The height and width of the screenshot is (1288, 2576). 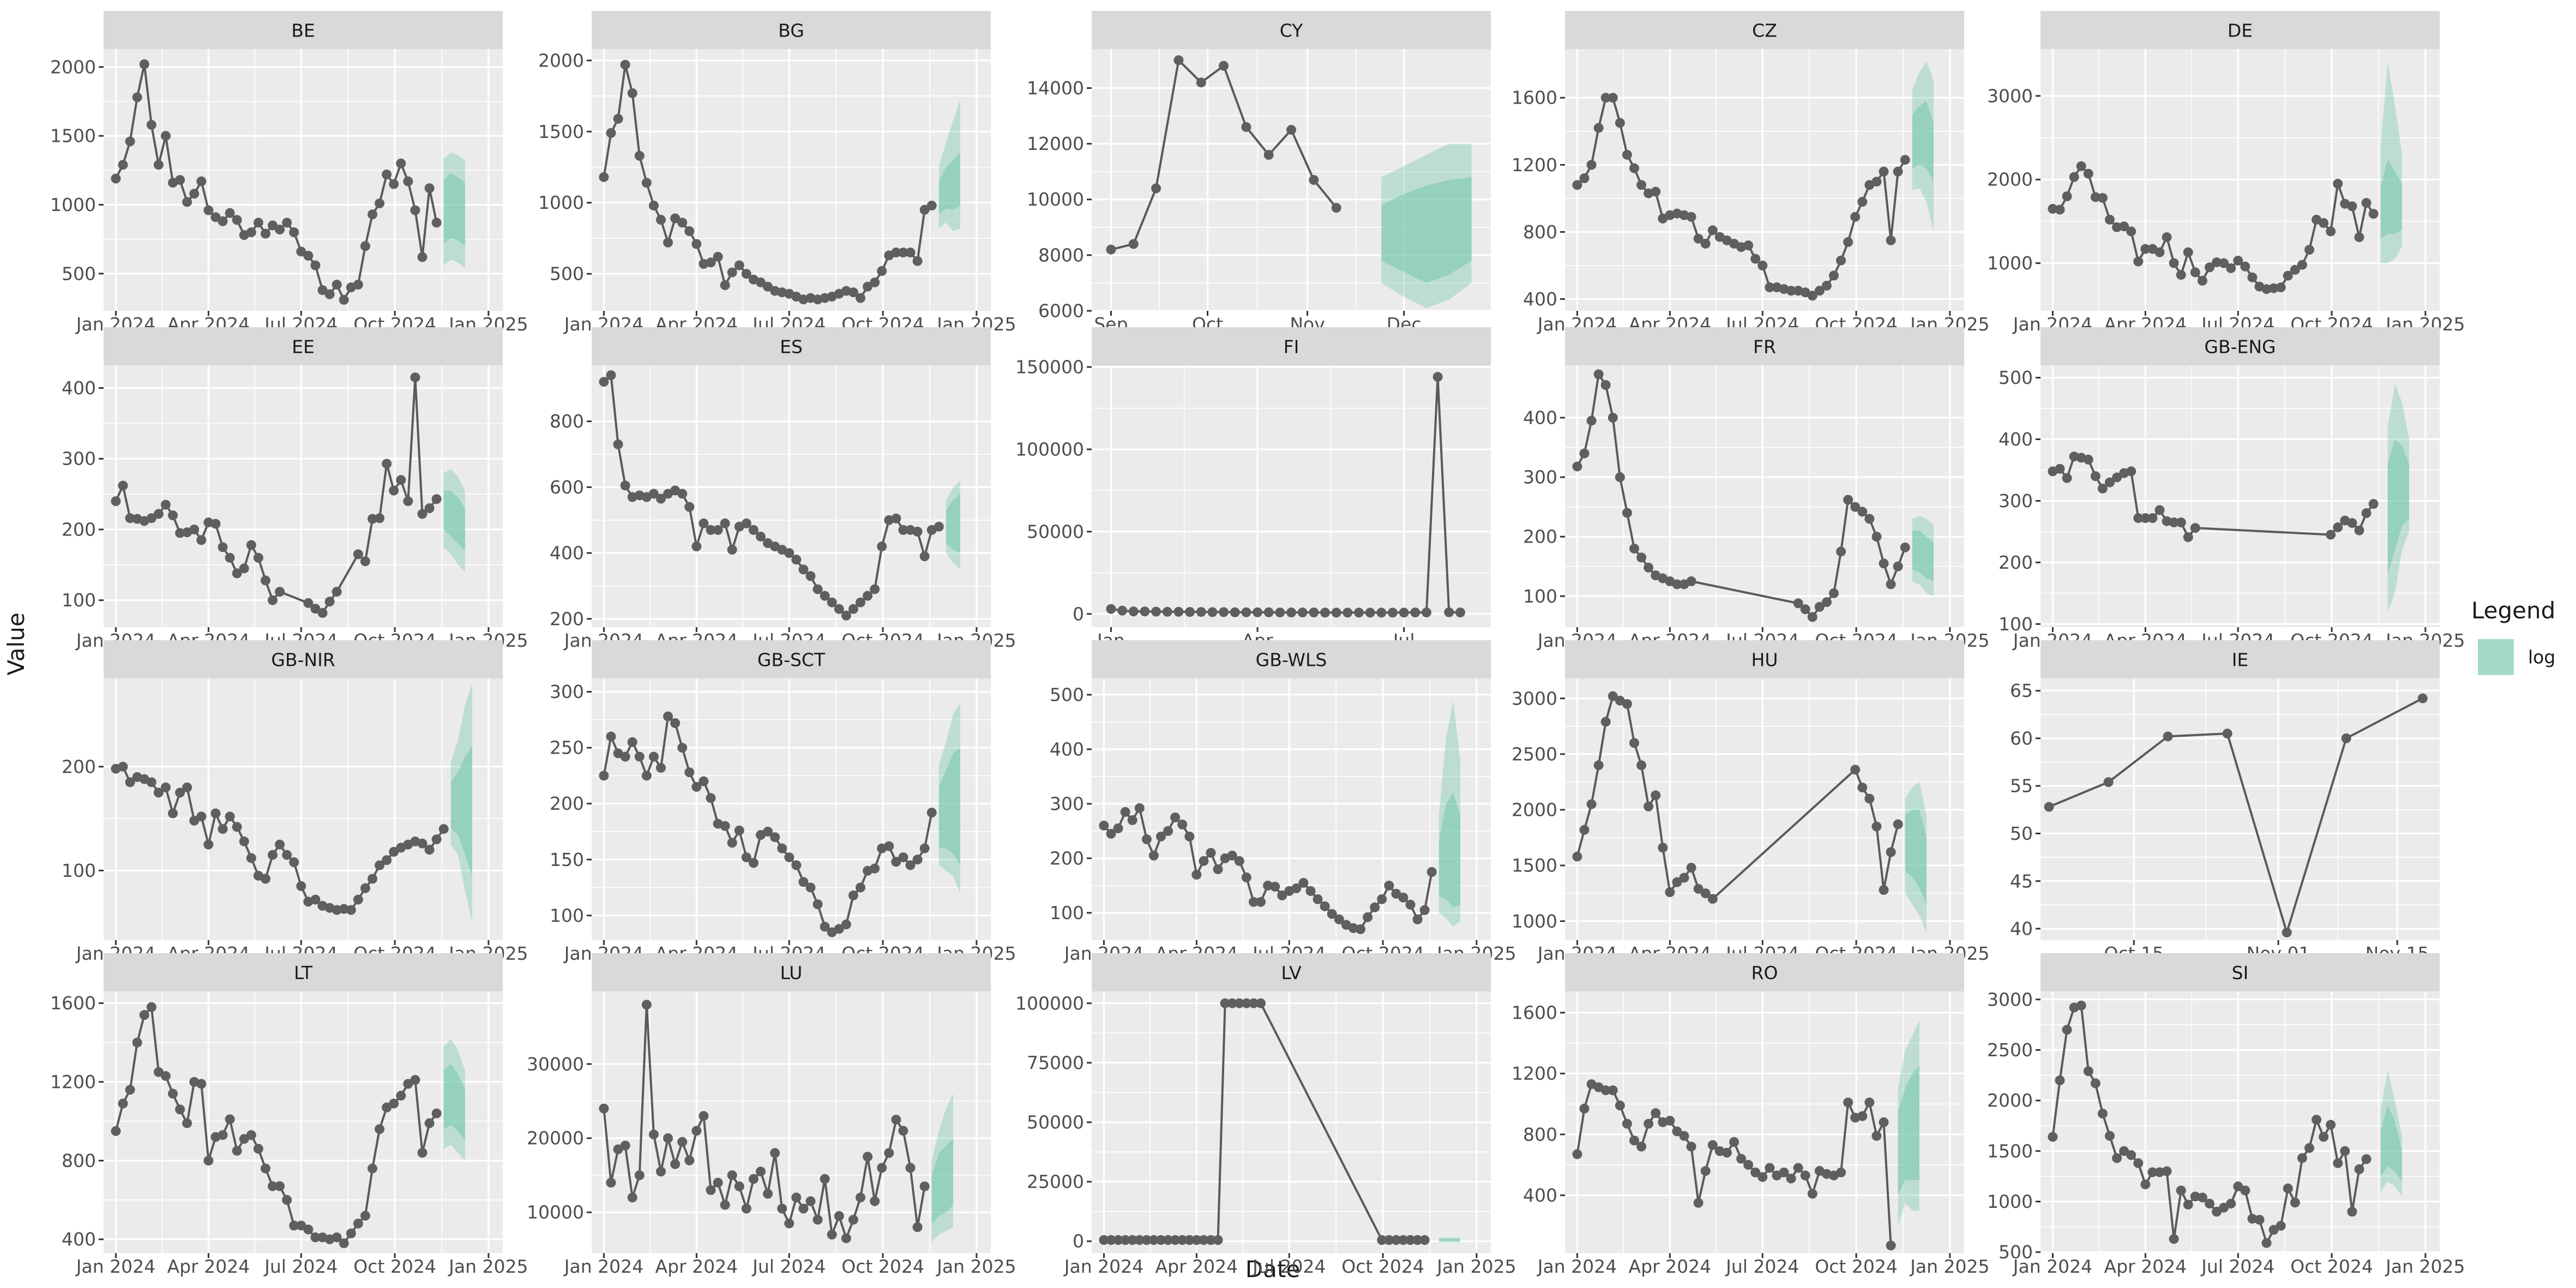 What do you see at coordinates (1253, 489) in the screenshot?
I see `facet-fi: FI050000100000150000JanAprJul` at bounding box center [1253, 489].